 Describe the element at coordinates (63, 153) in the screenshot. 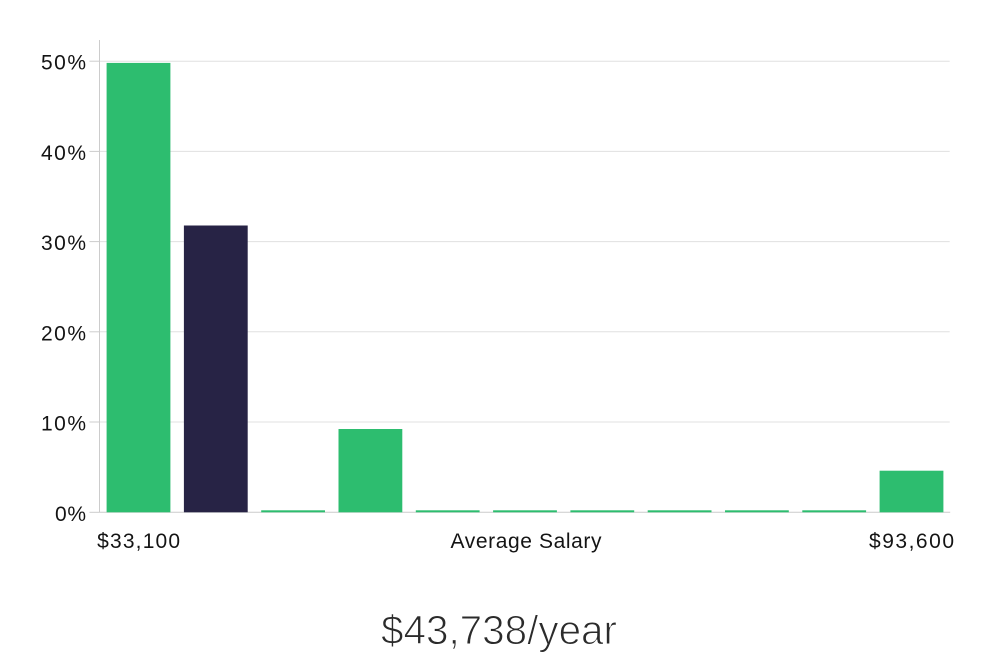

I see `svg-text: 40%` at that location.